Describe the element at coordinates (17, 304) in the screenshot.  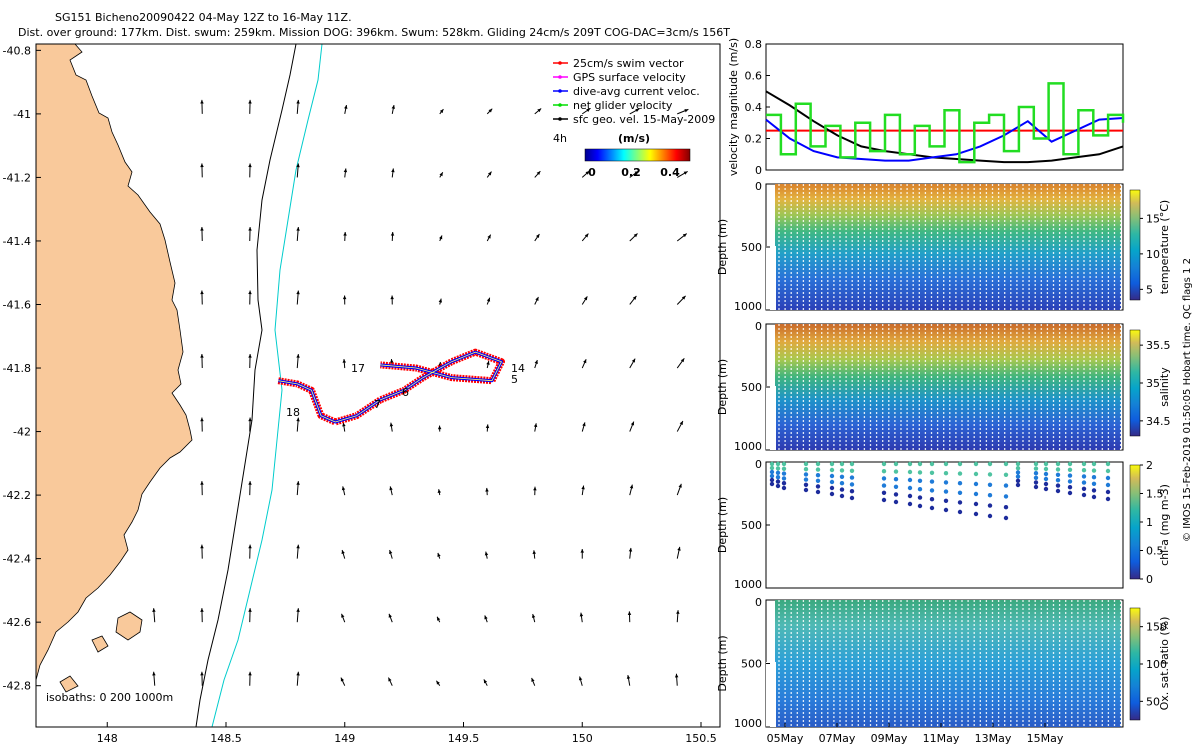
I see `map-y-tick-label: -41.6` at that location.